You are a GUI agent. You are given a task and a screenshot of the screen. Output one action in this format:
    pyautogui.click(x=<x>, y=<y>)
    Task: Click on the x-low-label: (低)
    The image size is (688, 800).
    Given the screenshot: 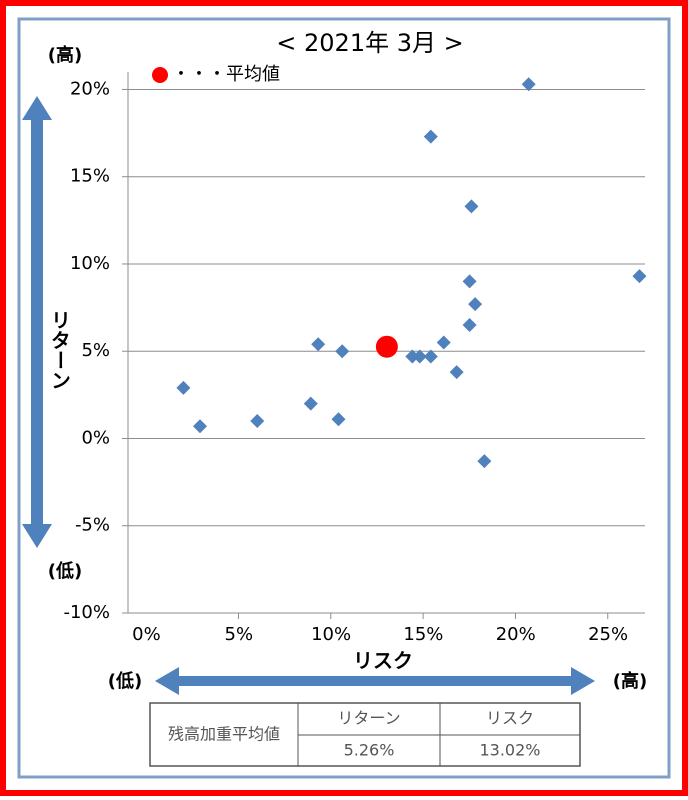 What is the action you would take?
    pyautogui.click(x=125, y=681)
    